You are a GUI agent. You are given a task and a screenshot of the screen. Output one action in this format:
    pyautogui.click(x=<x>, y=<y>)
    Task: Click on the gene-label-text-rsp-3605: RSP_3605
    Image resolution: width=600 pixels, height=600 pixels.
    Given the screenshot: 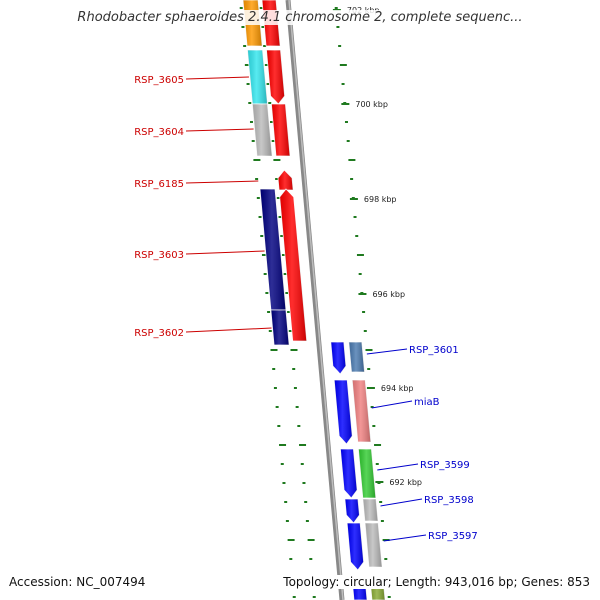 What is the action you would take?
    pyautogui.click(x=159, y=80)
    